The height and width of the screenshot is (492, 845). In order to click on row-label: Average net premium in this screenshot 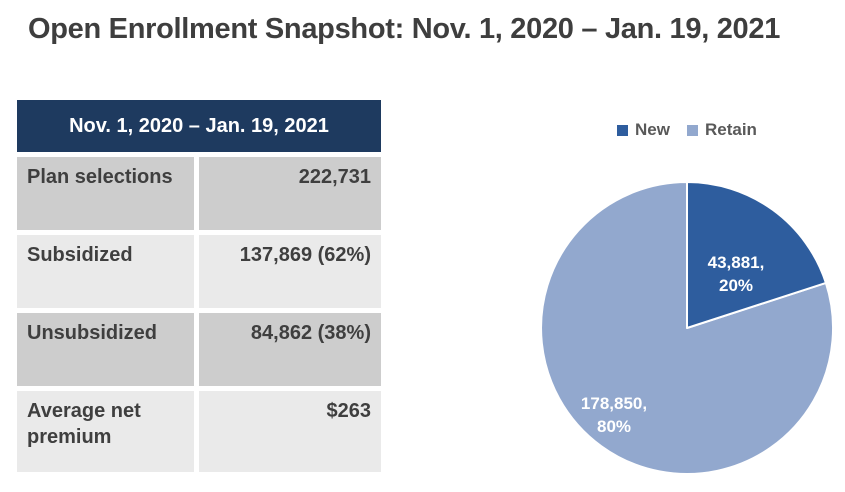, I will do `click(105, 431)`.